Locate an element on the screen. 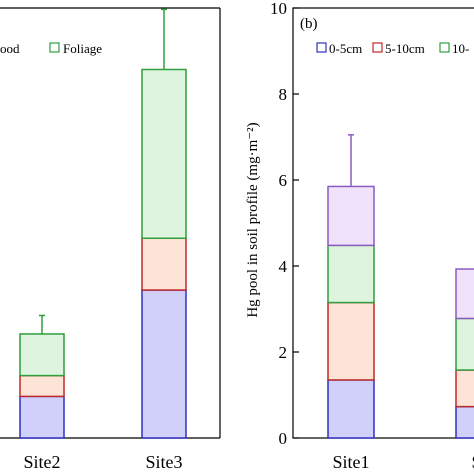  panel-b-legend: 0-5cm 5-10cm 10- is located at coordinates (392, 48).